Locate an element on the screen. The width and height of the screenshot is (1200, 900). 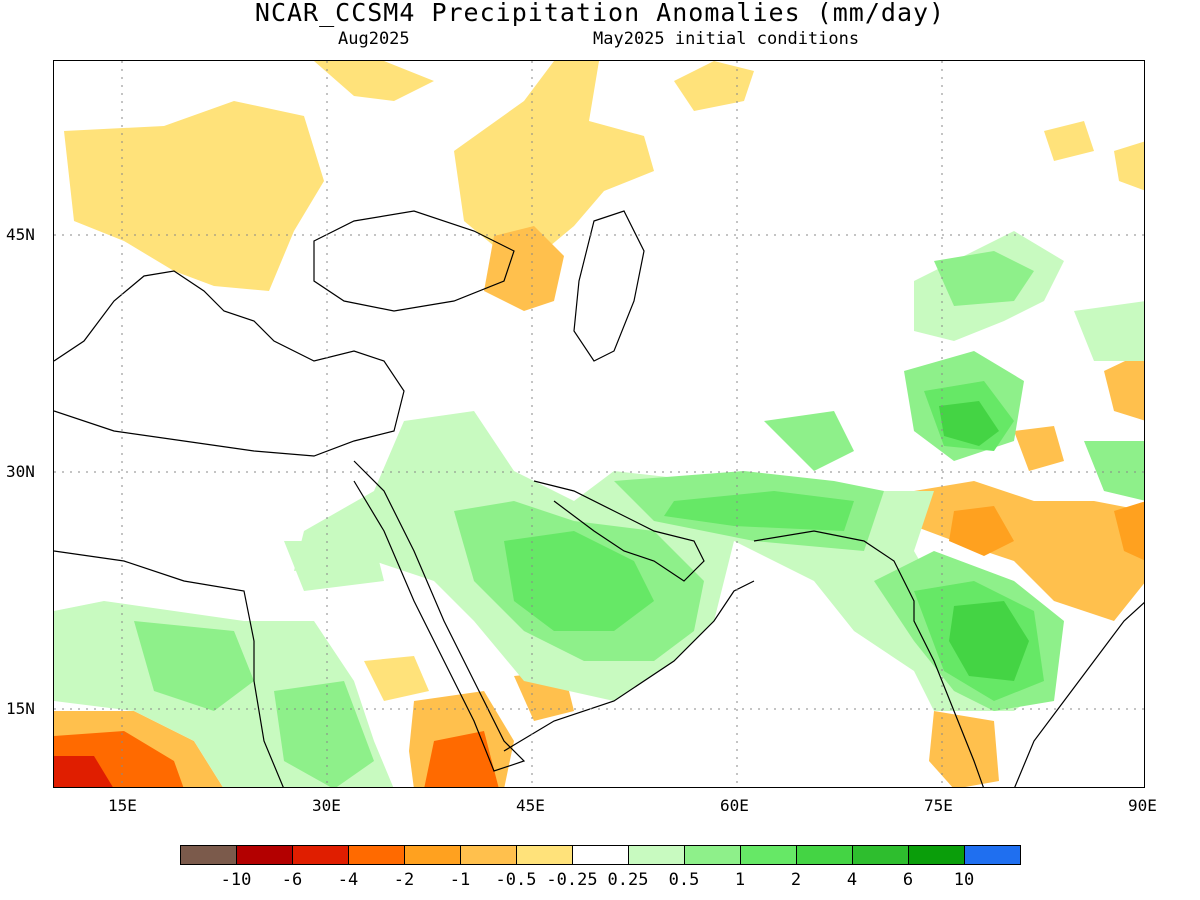
y-tick-45n: 45N is located at coordinates (20, 234).